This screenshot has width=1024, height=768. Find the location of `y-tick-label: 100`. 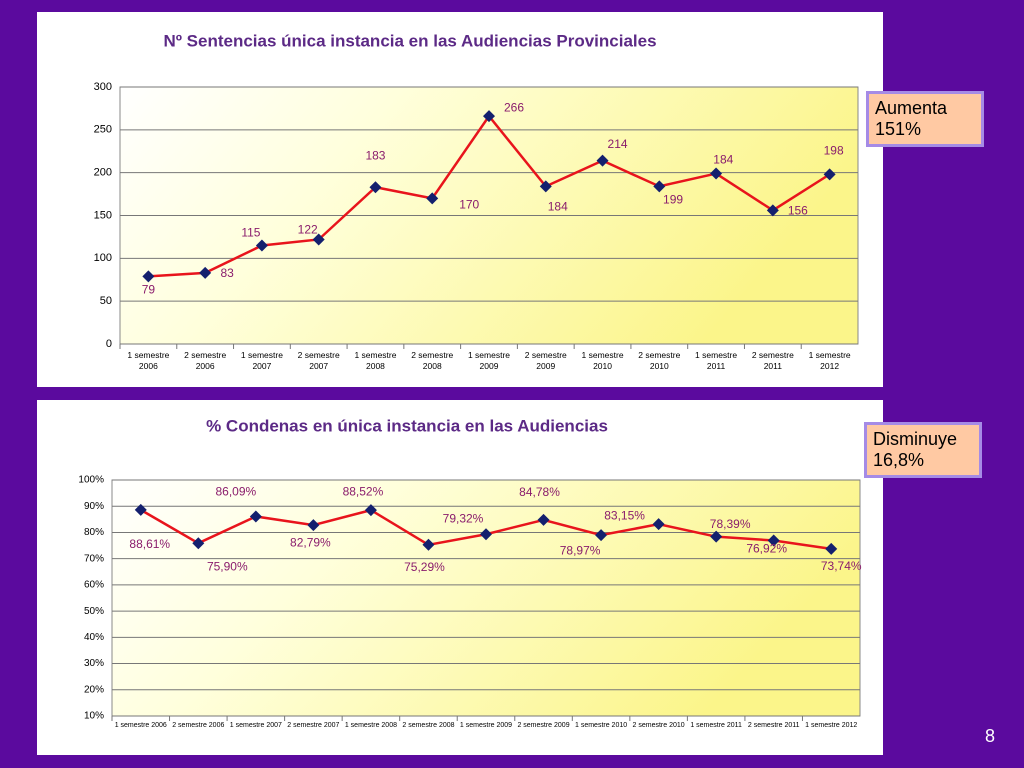

y-tick-label: 100 is located at coordinates (103, 258).